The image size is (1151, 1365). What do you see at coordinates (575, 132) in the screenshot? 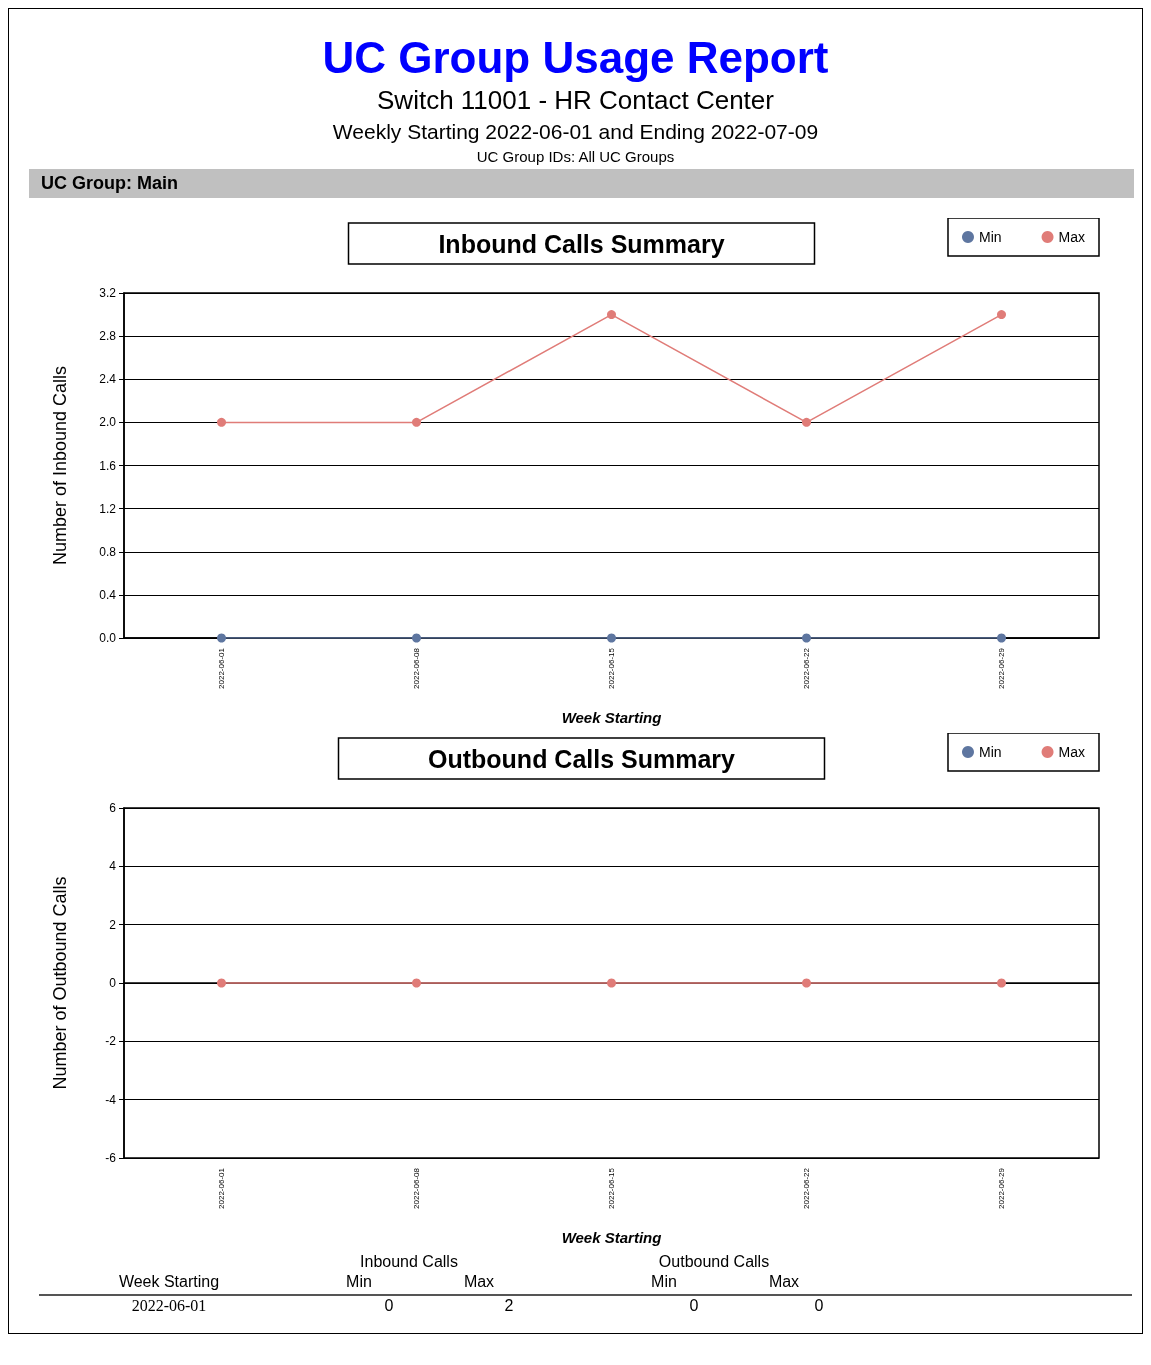
I see `text: Weekly Starting 2022-06-01 and Ending 2022-07-09` at bounding box center [575, 132].